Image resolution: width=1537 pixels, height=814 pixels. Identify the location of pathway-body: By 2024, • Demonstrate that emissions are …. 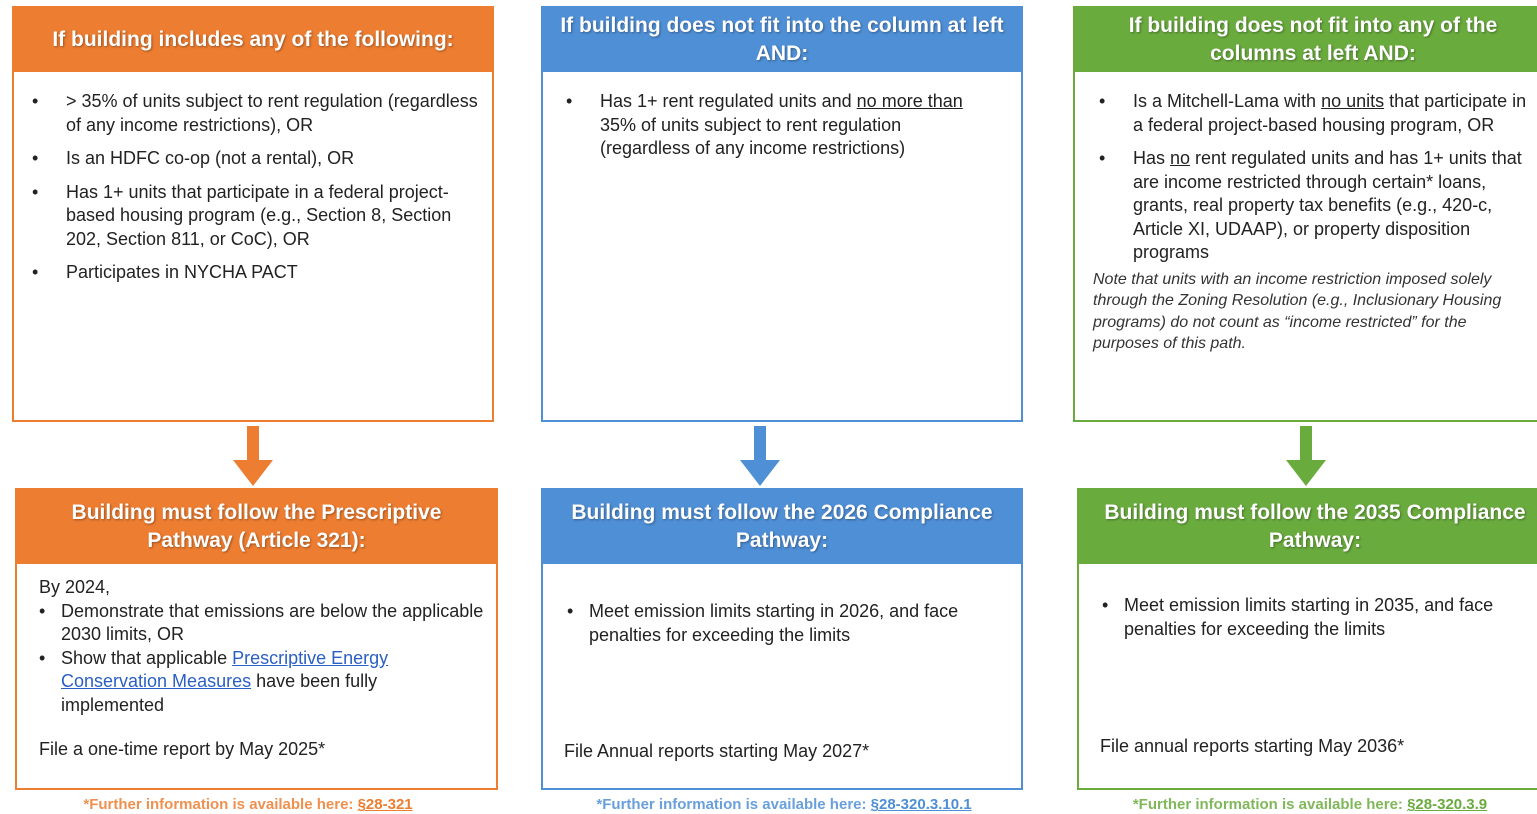
(256, 640).